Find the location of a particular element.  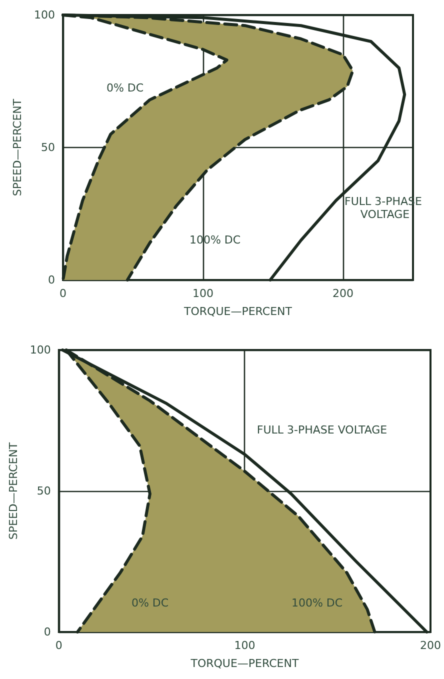

x-tick-label: 0 is located at coordinates (63, 293).